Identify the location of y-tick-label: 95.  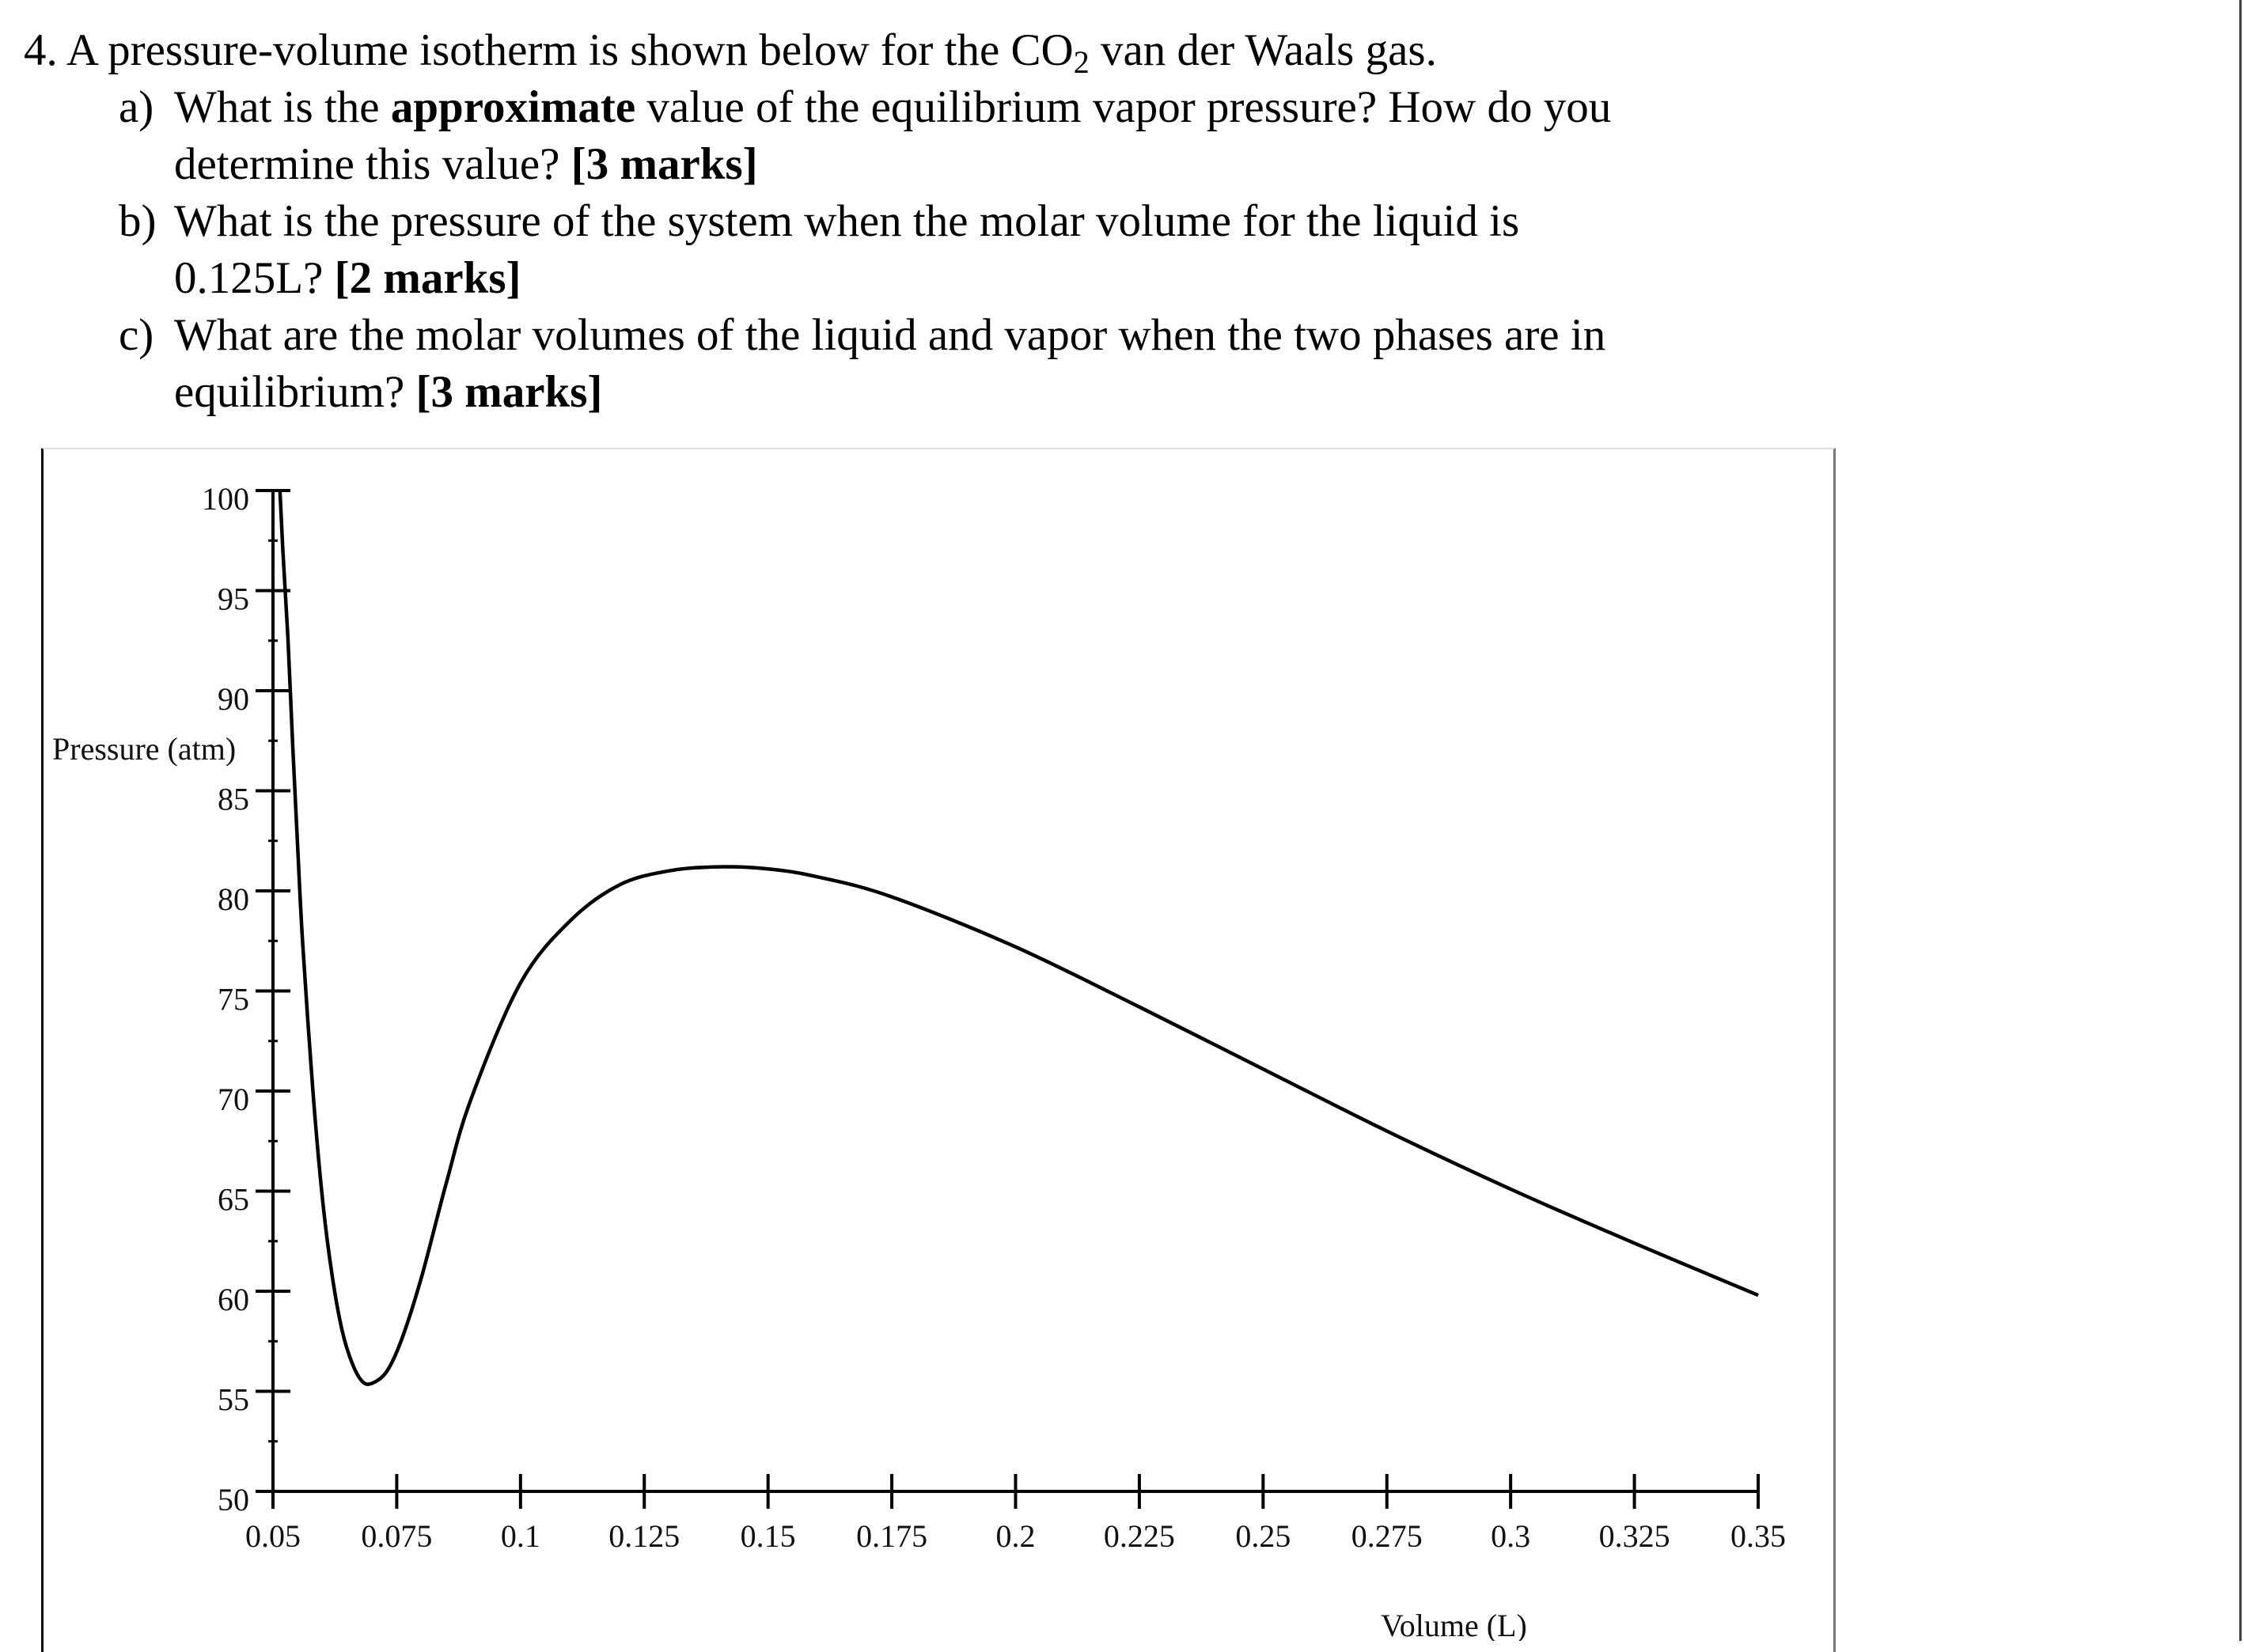
(234, 600).